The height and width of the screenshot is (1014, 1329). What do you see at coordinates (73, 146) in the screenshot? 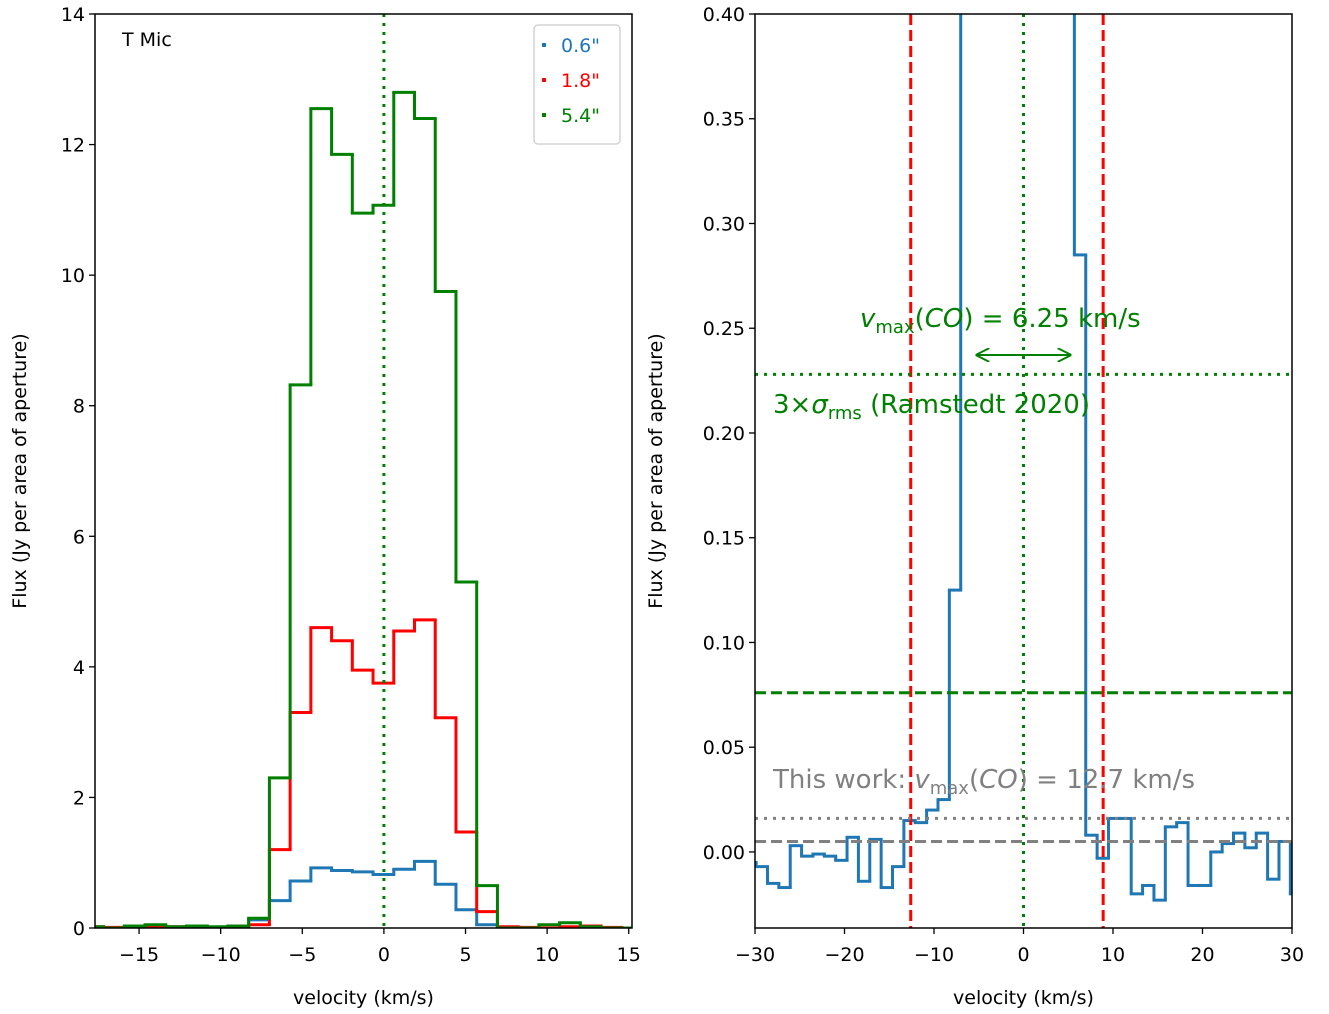
I see `y-tick-label: 12` at bounding box center [73, 146].